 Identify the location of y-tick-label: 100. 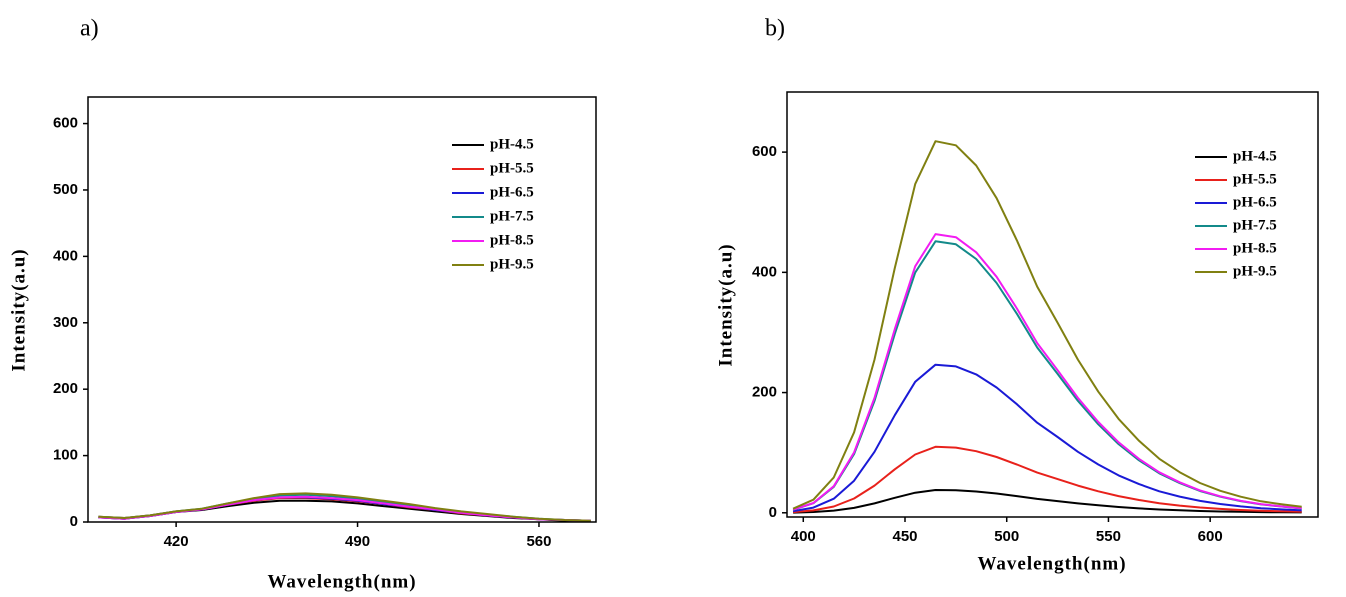
(65, 455).